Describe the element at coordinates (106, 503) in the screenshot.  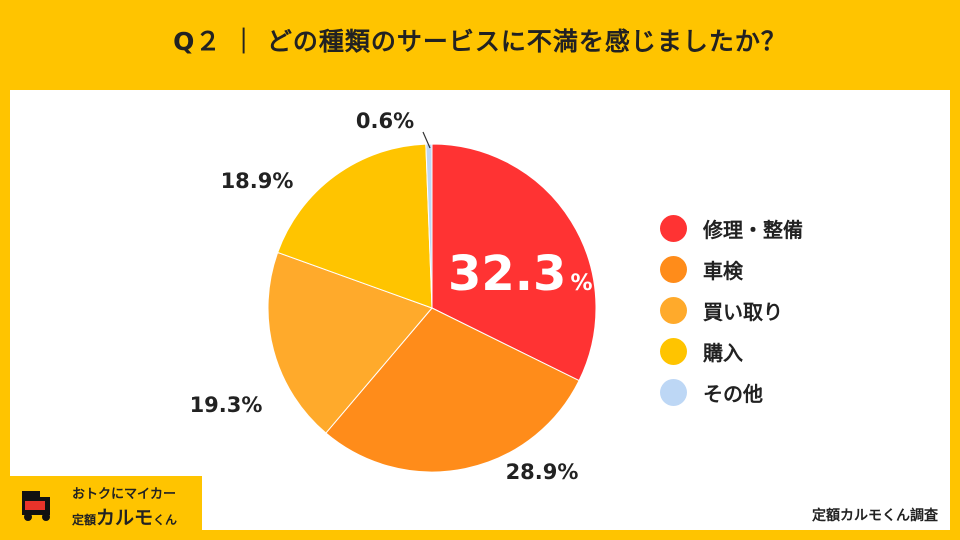
I see `brand-logo: おトクにマイカー 定額カルモくん` at that location.